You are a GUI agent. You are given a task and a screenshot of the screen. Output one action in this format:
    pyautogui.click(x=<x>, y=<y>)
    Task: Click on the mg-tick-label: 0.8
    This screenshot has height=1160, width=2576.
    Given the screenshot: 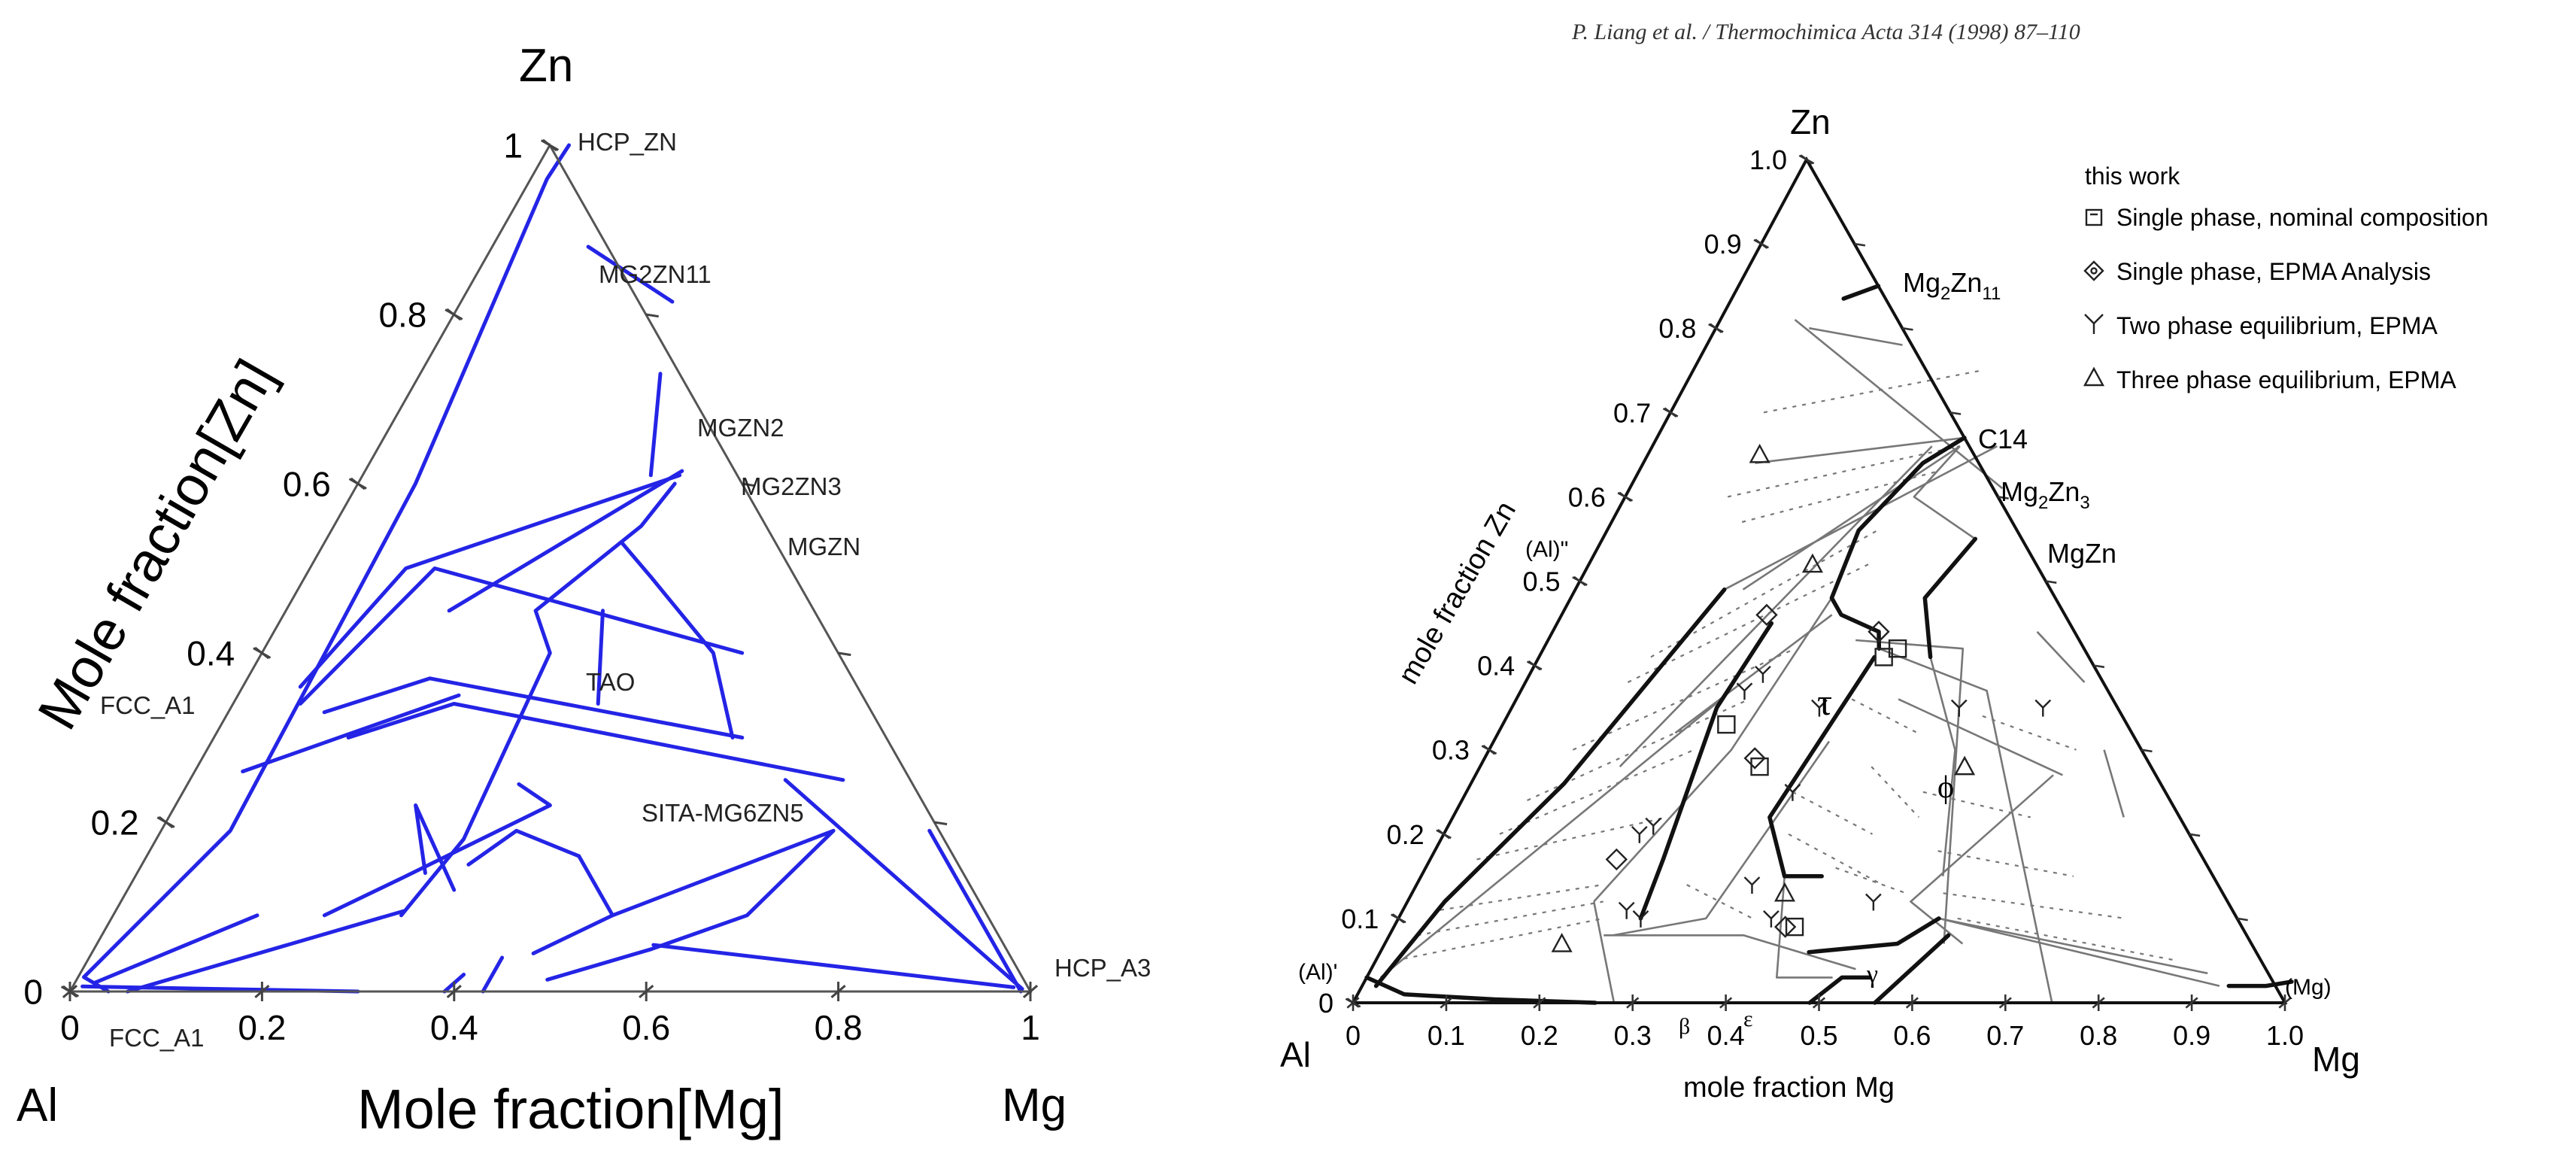 What is the action you would take?
    pyautogui.click(x=2098, y=1035)
    